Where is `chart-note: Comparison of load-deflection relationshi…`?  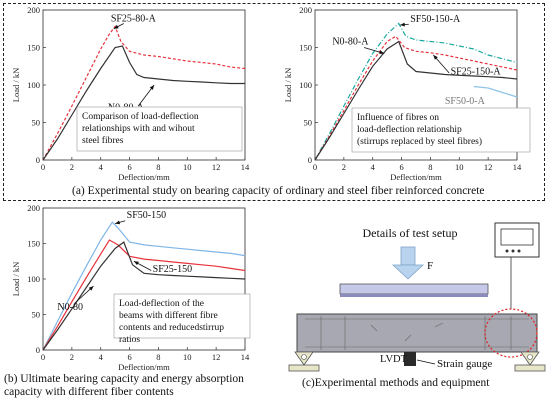
chart-note: Comparison of load-deflection relationshi… is located at coordinates (140, 128).